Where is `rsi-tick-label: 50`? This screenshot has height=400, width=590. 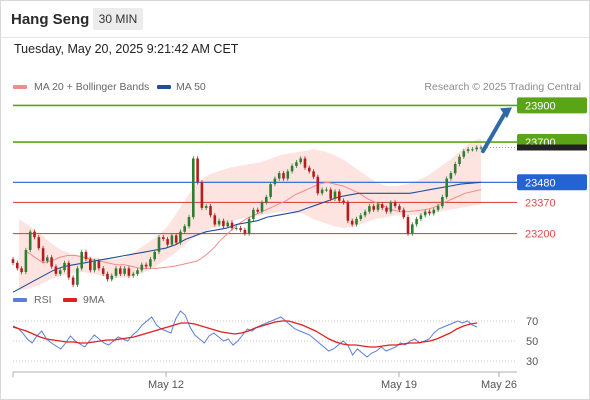 rsi-tick-label: 50 is located at coordinates (532, 342).